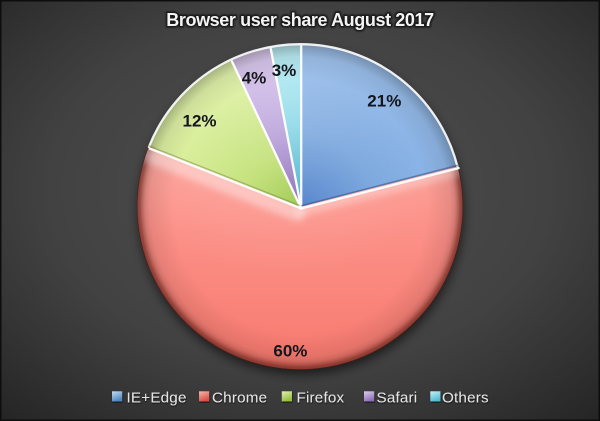  Describe the element at coordinates (254, 78) in the screenshot. I see `svg-text: 4%` at that location.